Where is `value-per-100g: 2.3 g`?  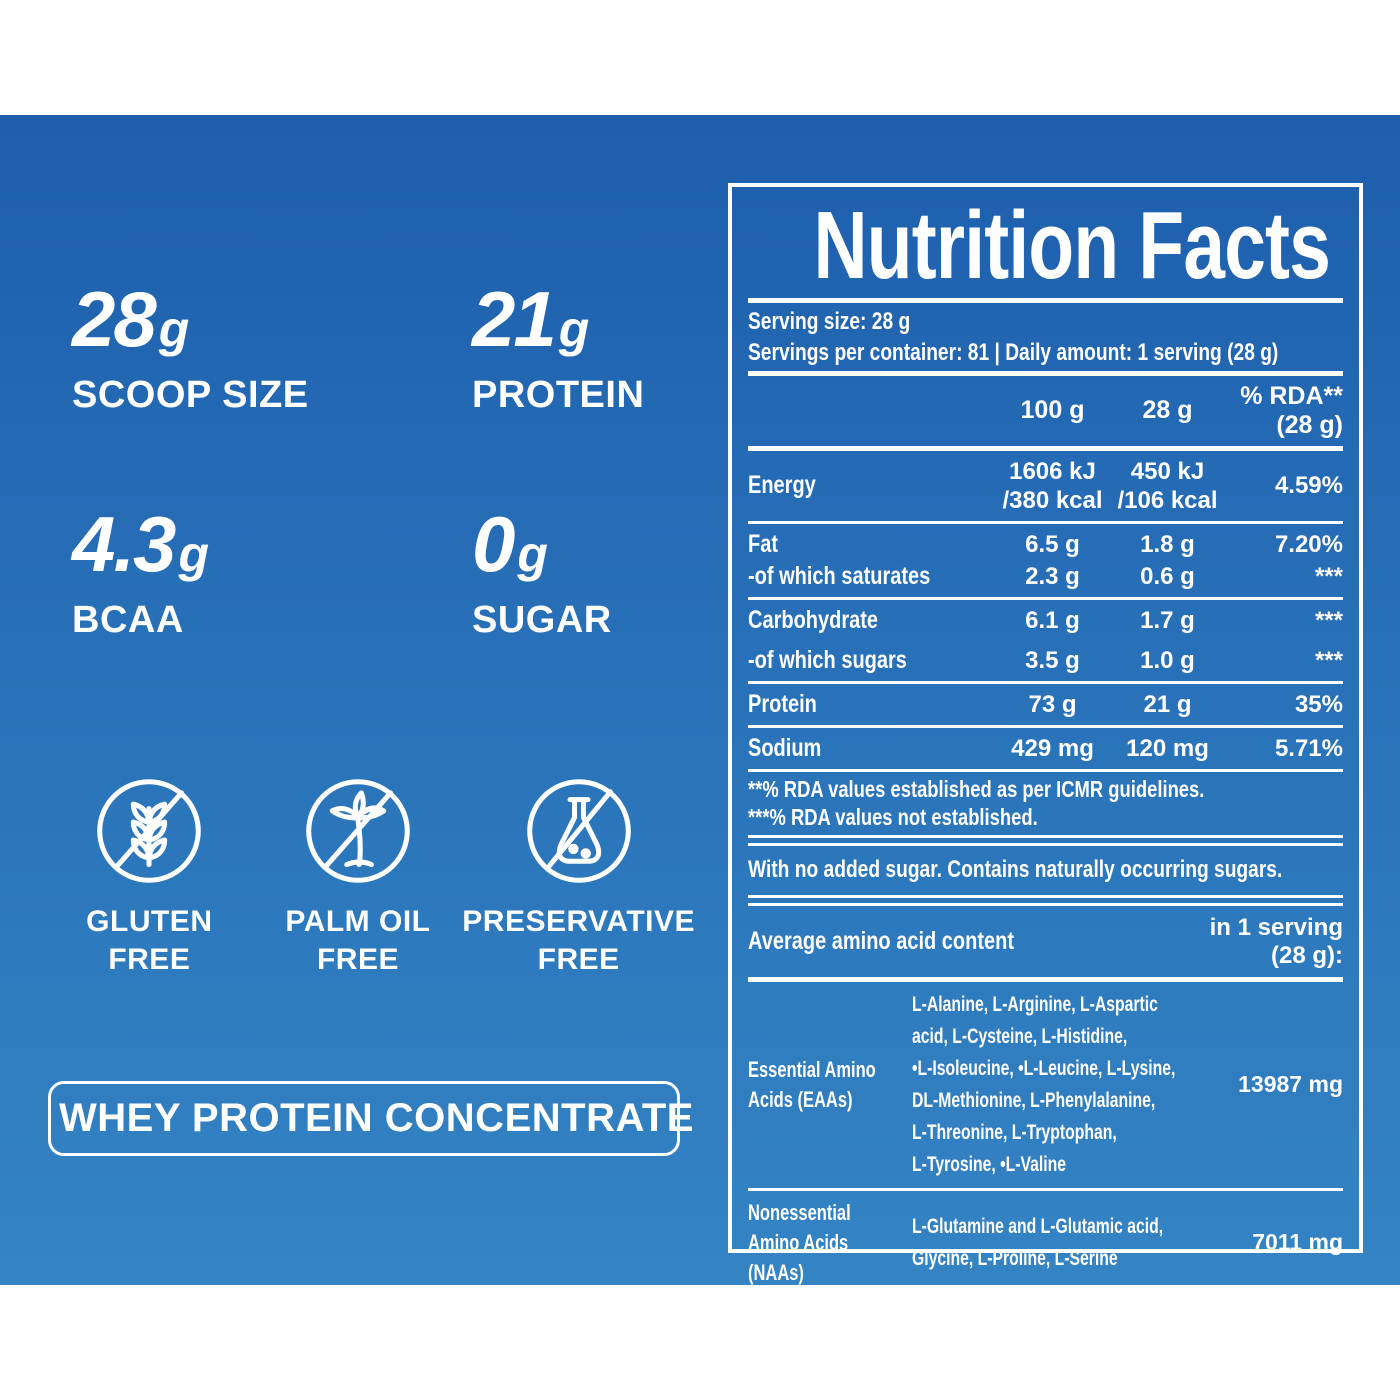
value-per-100g: 2.3 g is located at coordinates (1052, 576).